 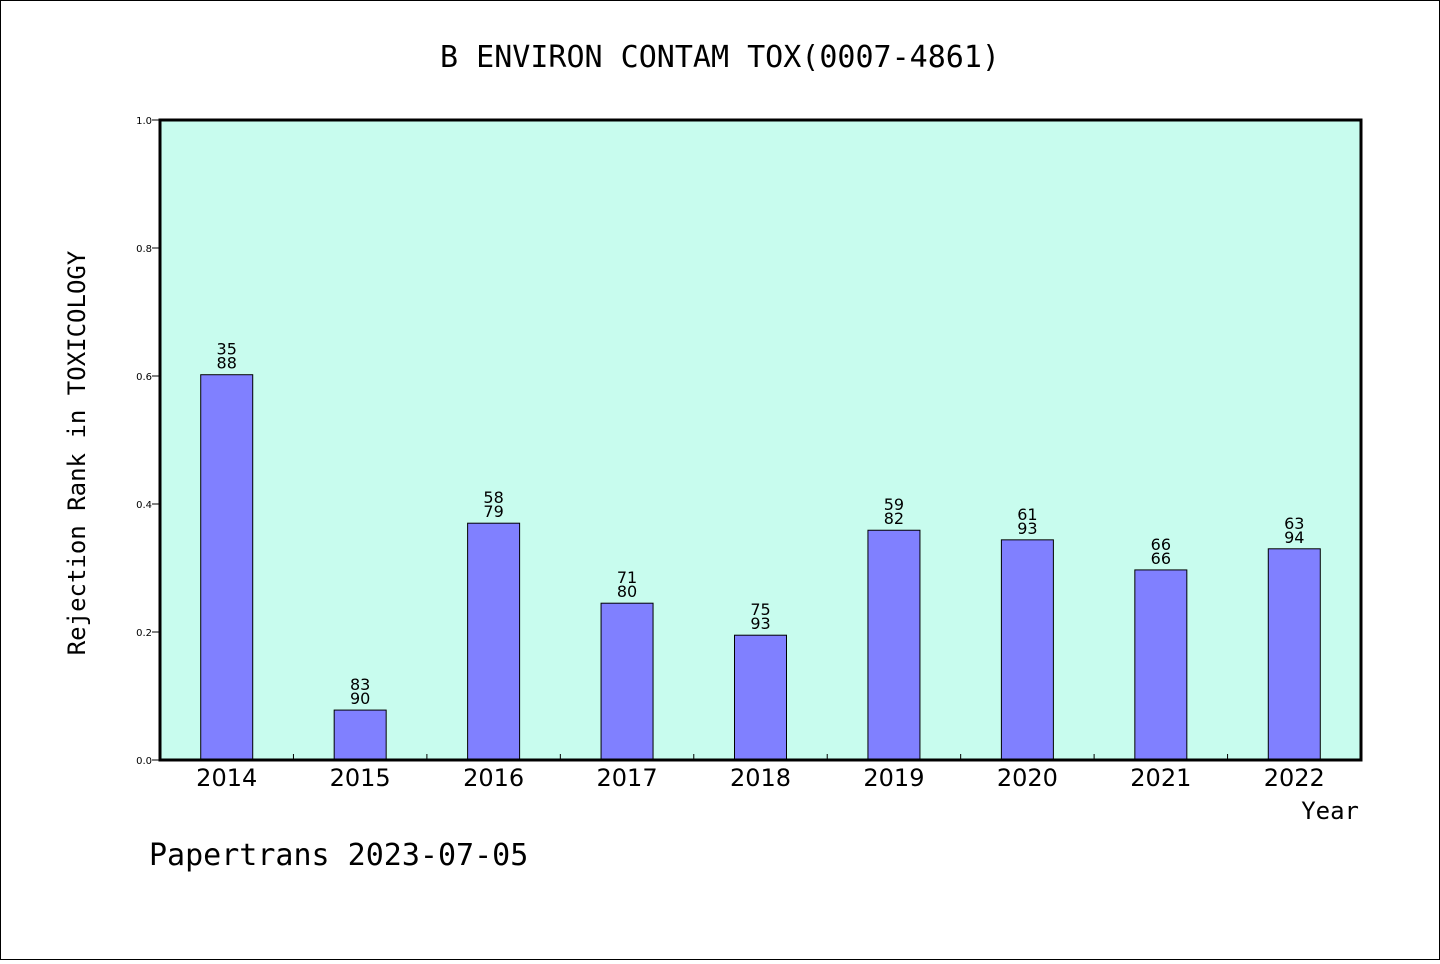 What do you see at coordinates (144, 761) in the screenshot?
I see `y-tick-label: 0.0` at bounding box center [144, 761].